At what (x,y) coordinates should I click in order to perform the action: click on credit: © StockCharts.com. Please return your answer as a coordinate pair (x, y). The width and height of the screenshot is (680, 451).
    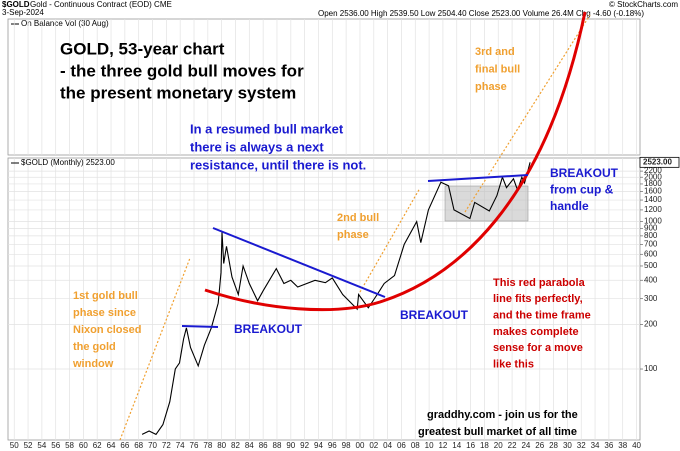
    Looking at the image, I should click on (643, 4).